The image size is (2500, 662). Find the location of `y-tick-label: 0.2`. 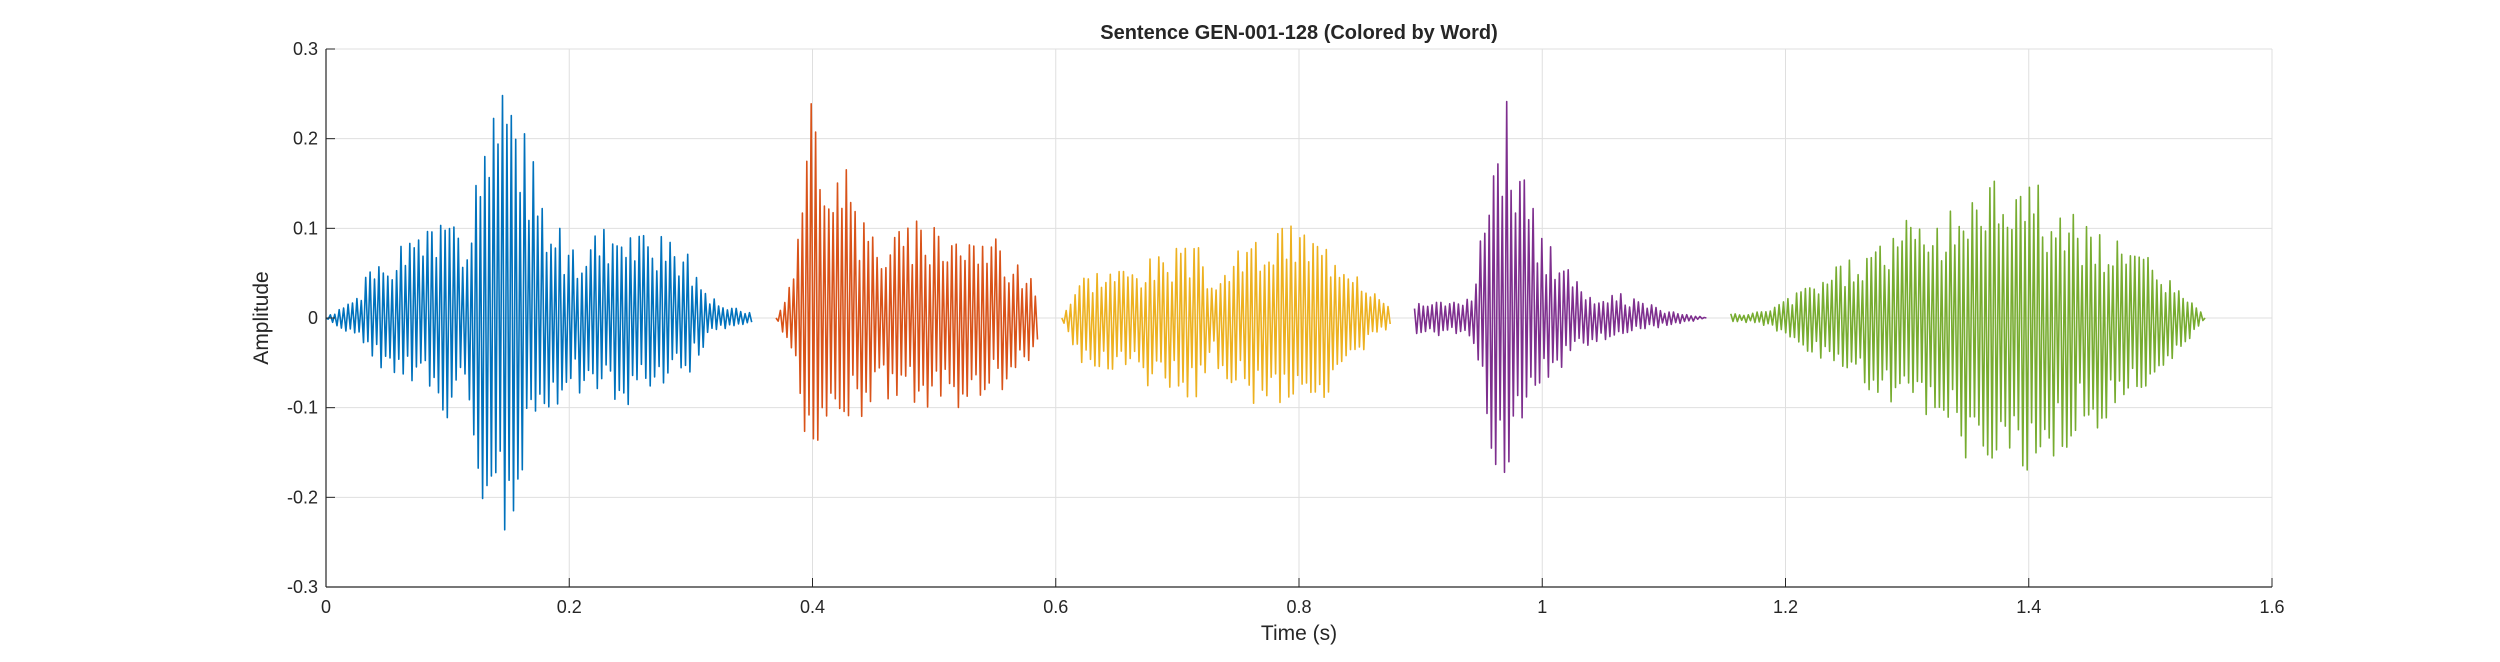

y-tick-label: 0.2 is located at coordinates (305, 139).